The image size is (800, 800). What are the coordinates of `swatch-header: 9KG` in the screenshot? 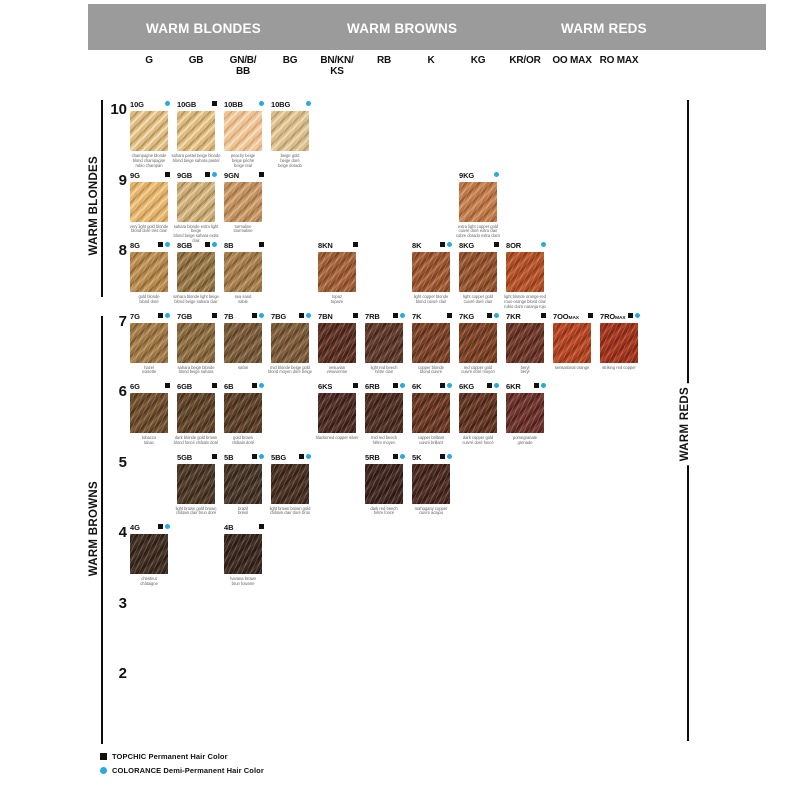 It's located at (478, 176).